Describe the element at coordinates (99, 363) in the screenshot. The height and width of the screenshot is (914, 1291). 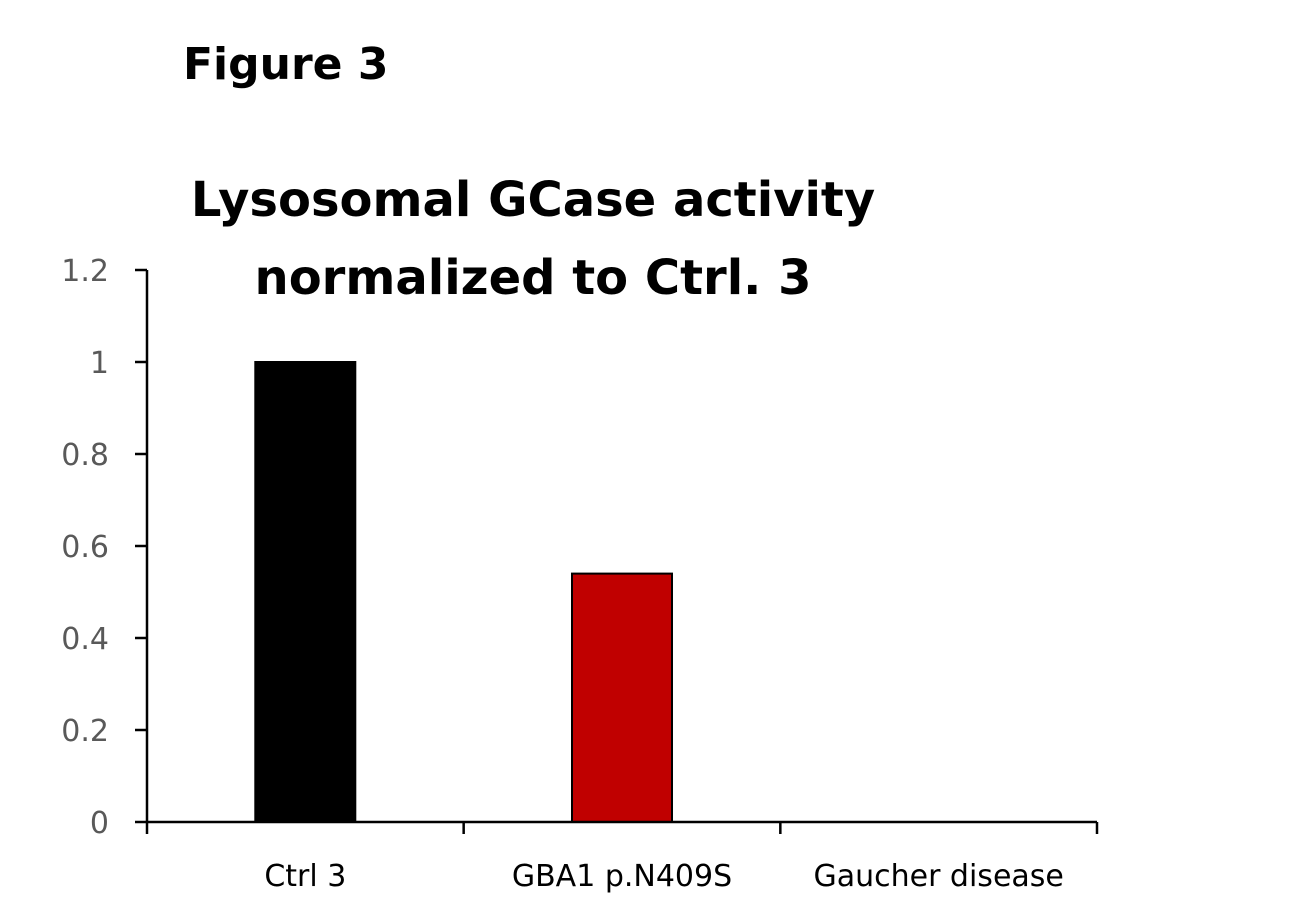
I see `y-tick-label: 1` at that location.